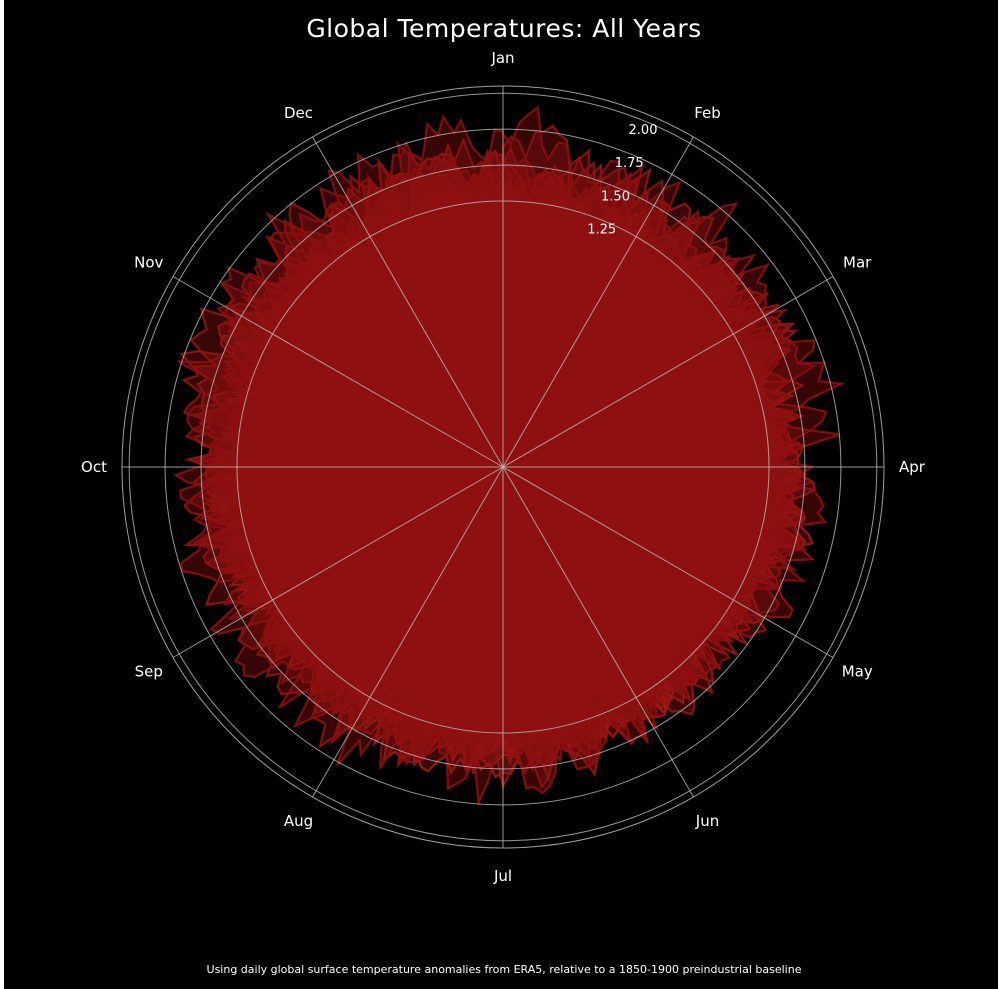 This screenshot has width=1000, height=989. What do you see at coordinates (643, 130) in the screenshot?
I see `radial-tick-label: 2.00` at bounding box center [643, 130].